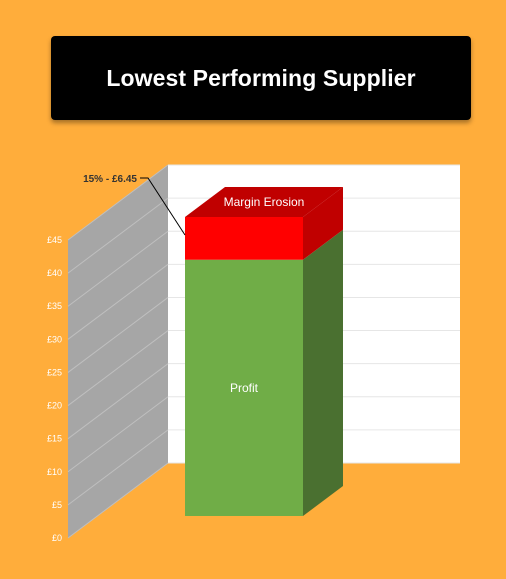 This screenshot has height=579, width=506. Describe the element at coordinates (163, 206) in the screenshot. I see `annotation-leader-line` at that location.